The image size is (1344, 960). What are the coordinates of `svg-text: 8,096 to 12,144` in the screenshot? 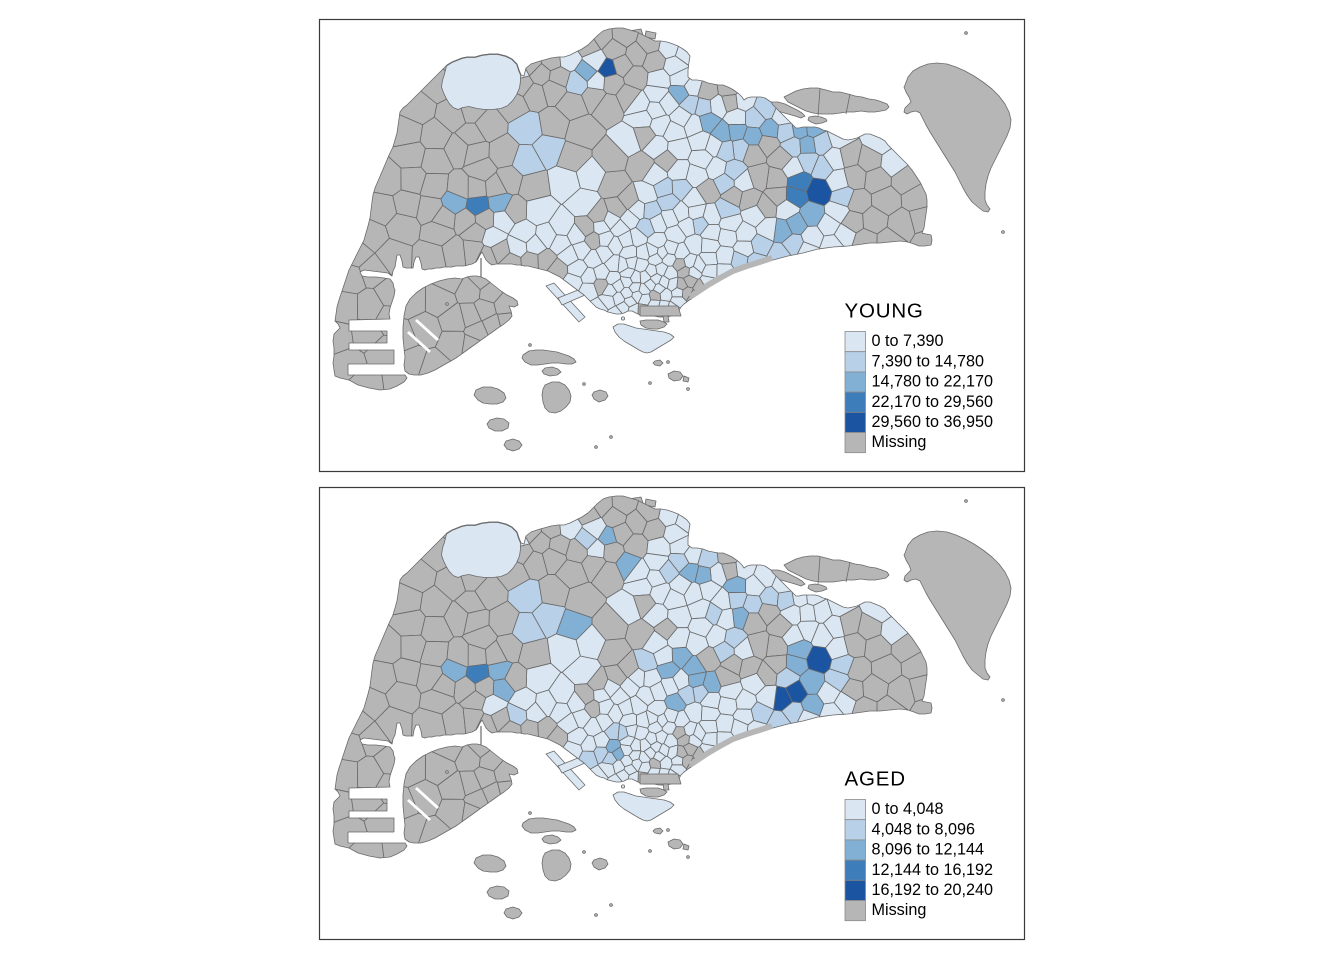 It's located at (928, 850).